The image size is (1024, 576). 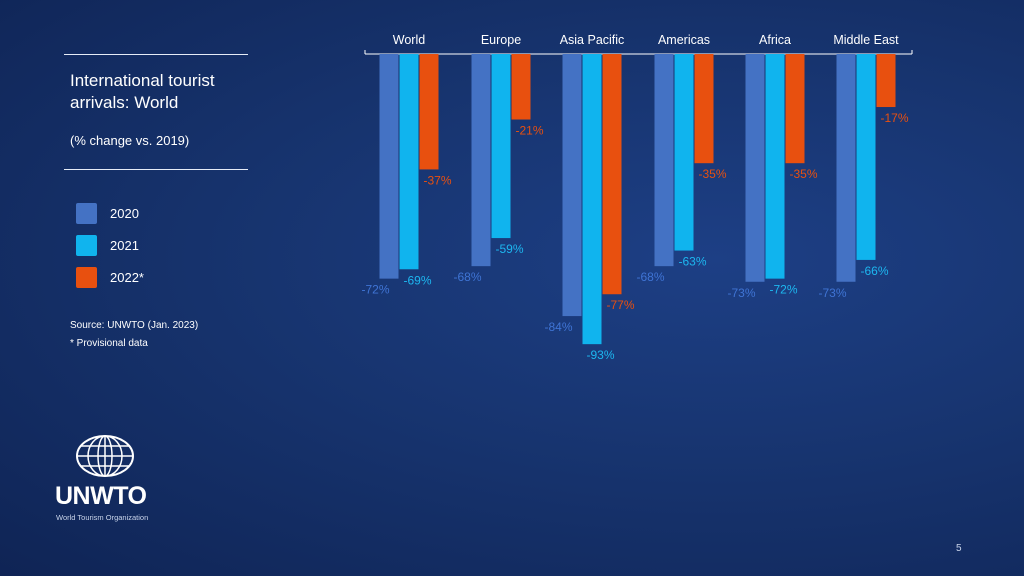 What do you see at coordinates (866, 40) in the screenshot?
I see `category-label: Middle East` at bounding box center [866, 40].